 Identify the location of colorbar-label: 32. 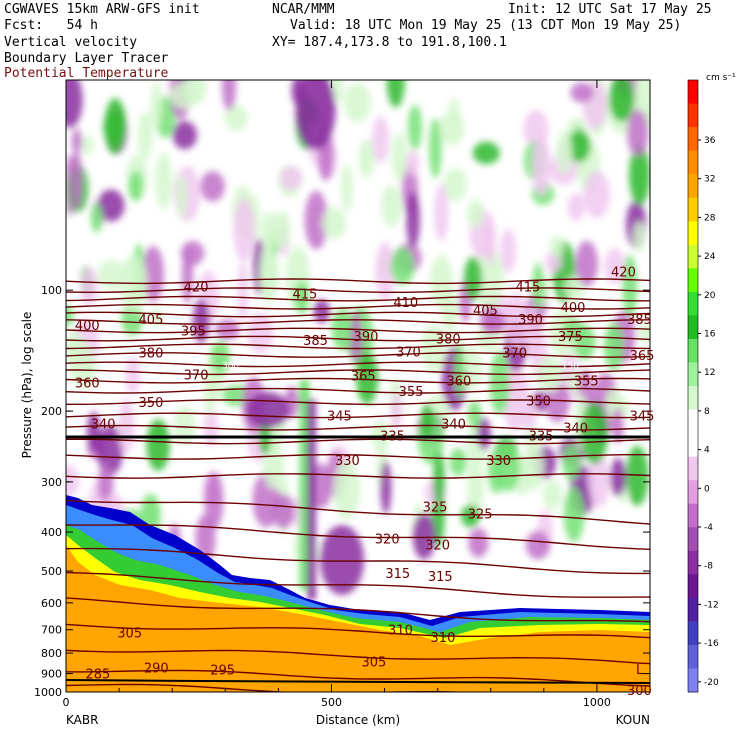
(709, 180).